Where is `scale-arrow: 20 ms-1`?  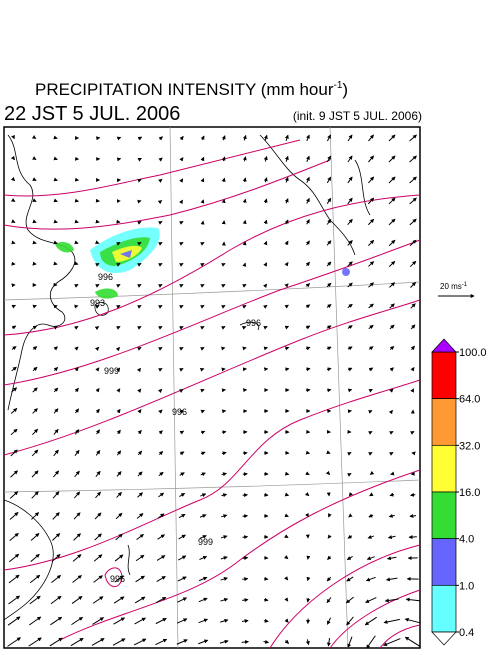 scale-arrow: 20 ms-1 is located at coordinates (456, 289).